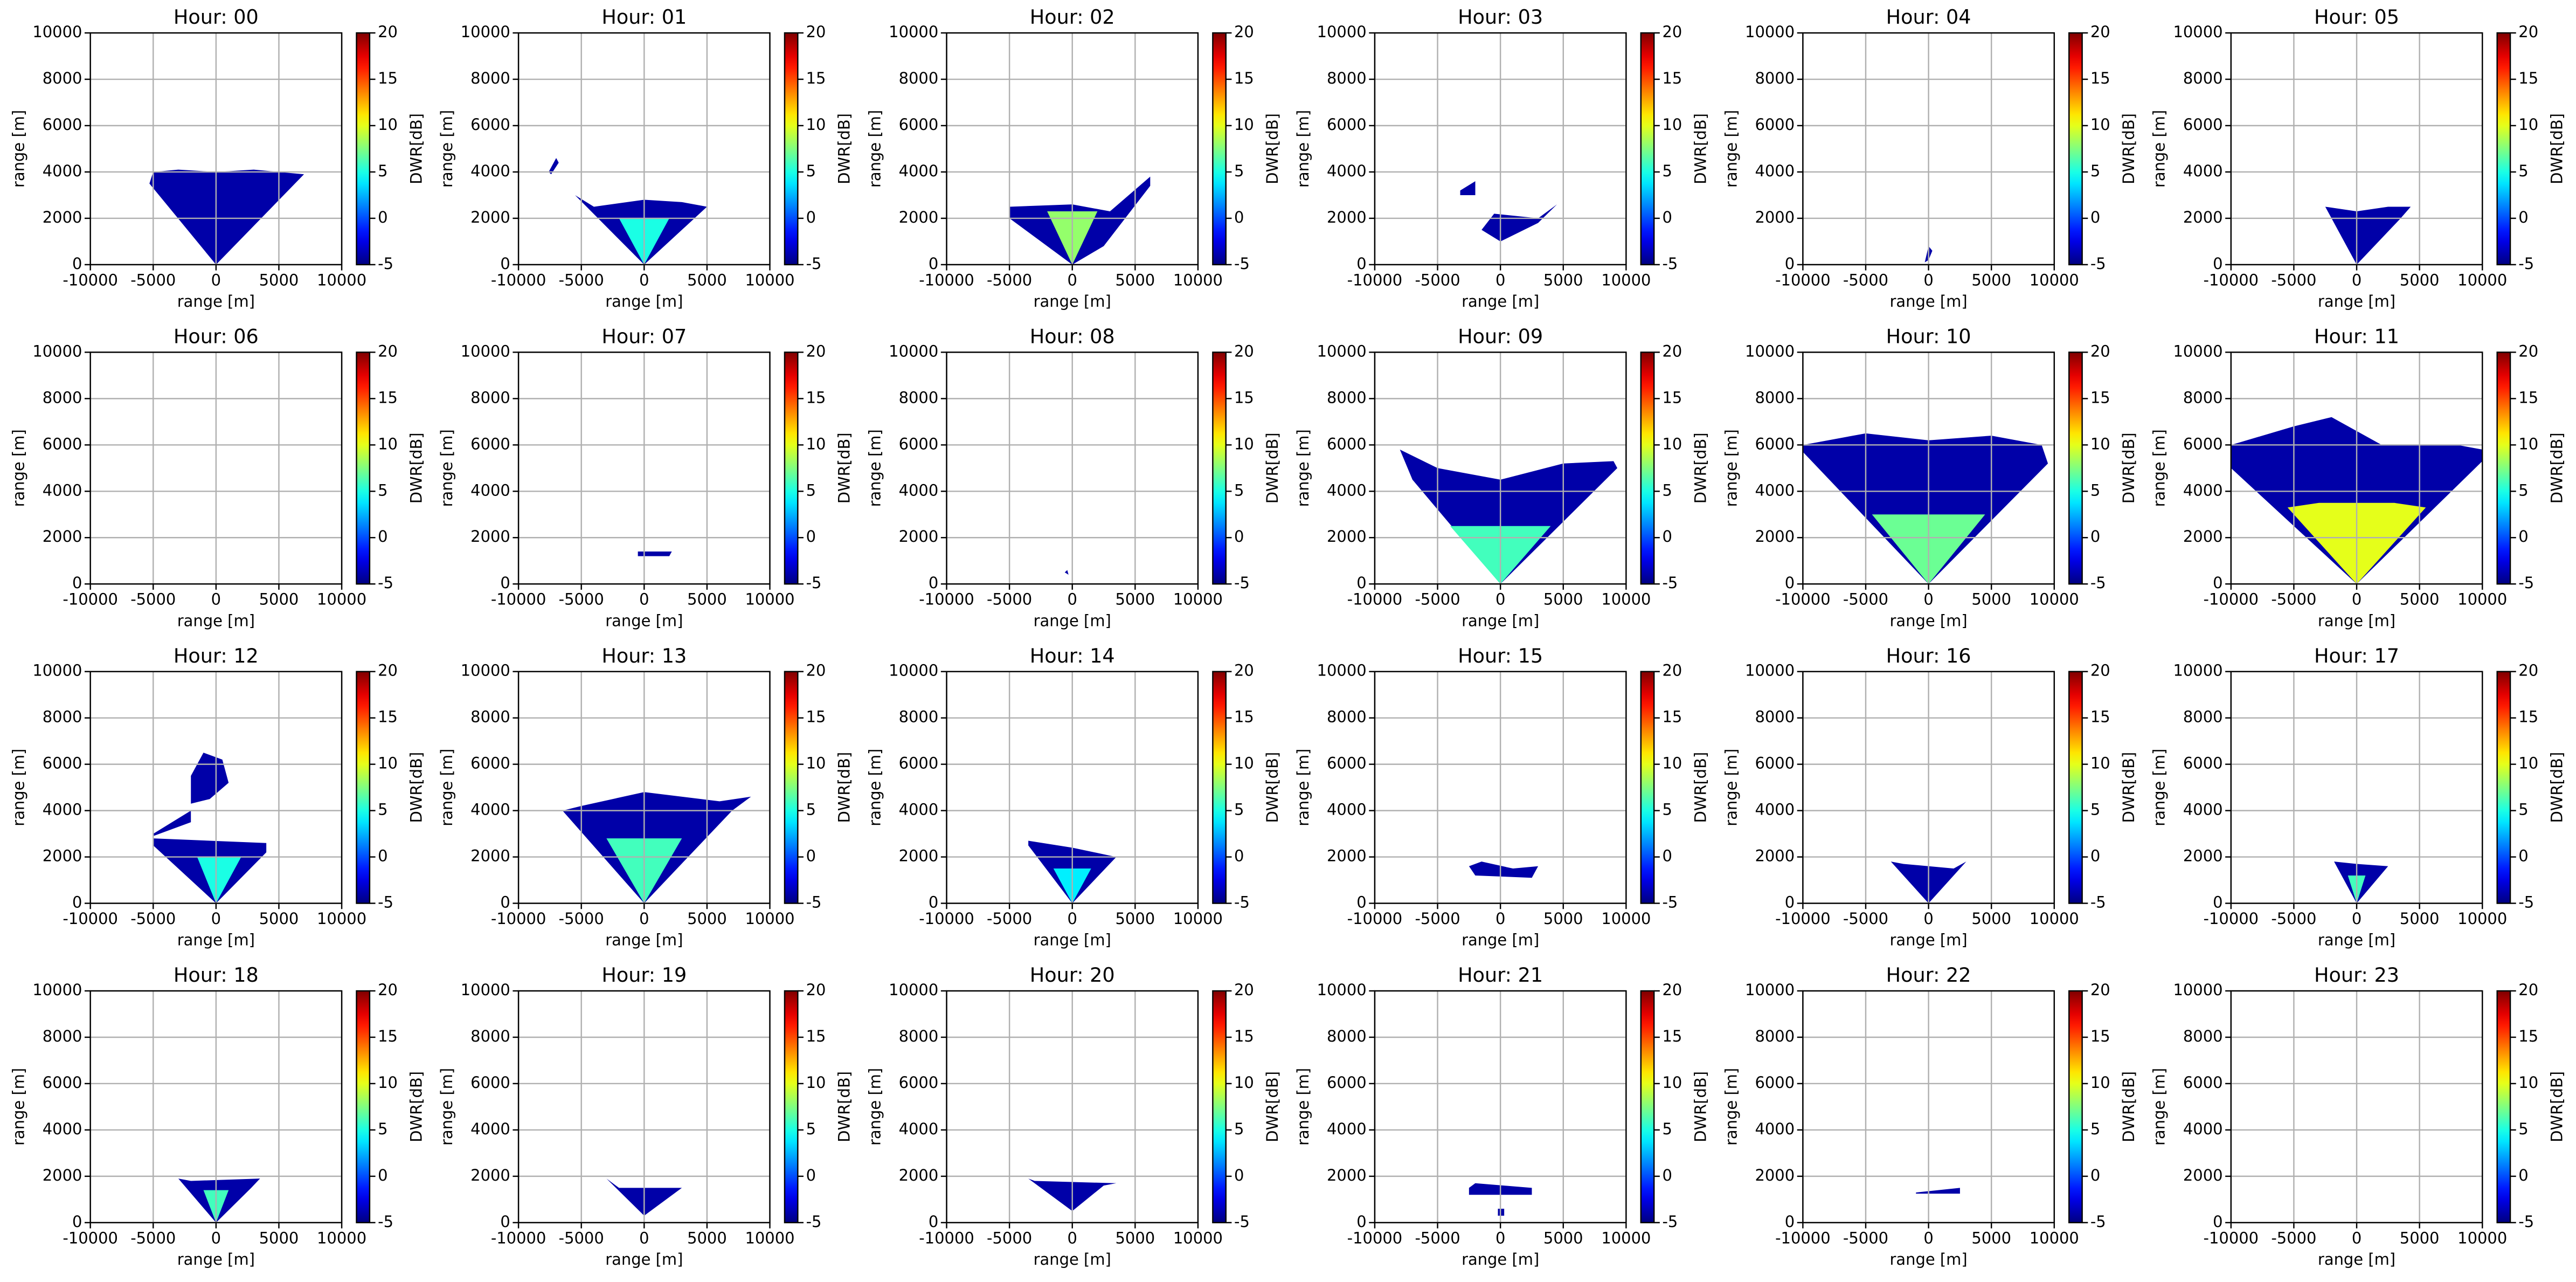 The height and width of the screenshot is (1282, 2576). I want to click on subplot-title: Hour: 04, so click(1929, 17).